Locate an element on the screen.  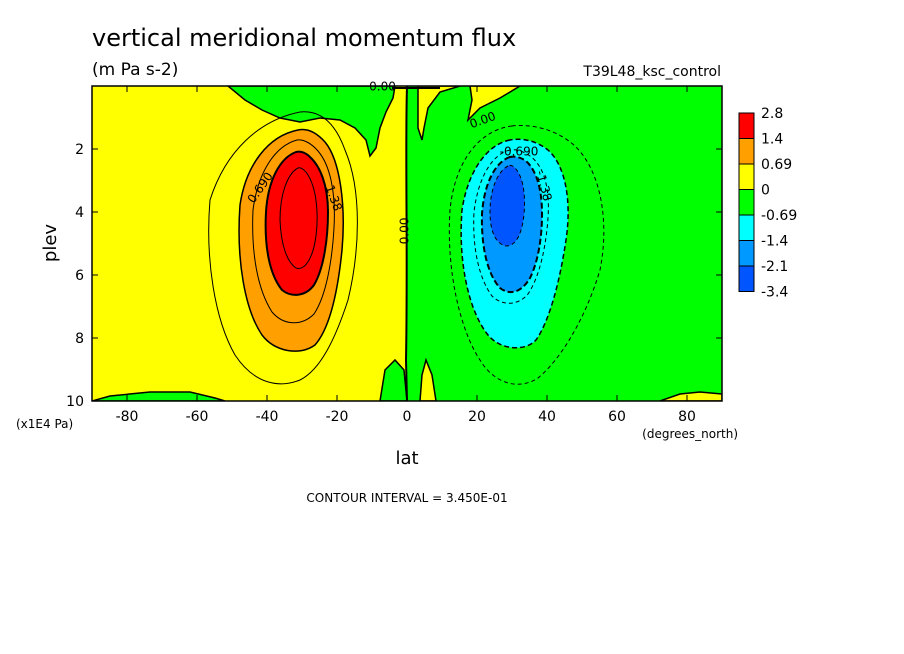
colorbar-label: -1.4 is located at coordinates (774, 242).